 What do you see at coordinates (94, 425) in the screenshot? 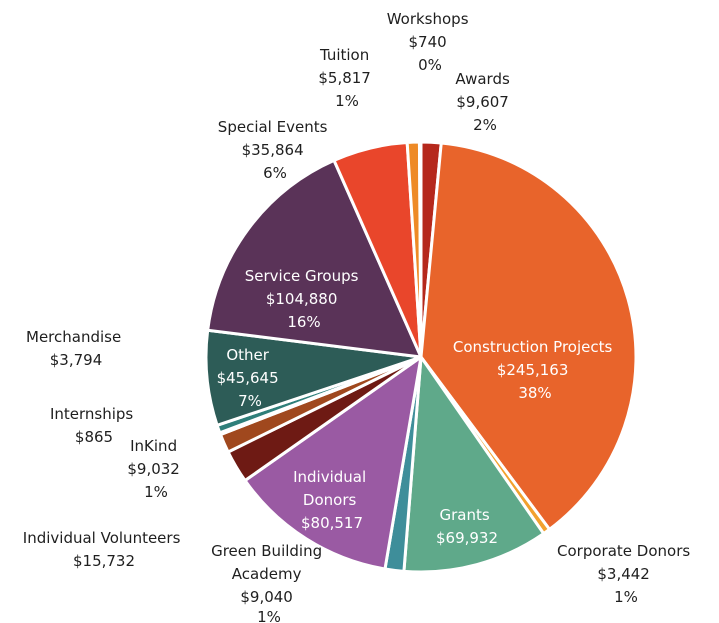
I see `label-internships: Internships $865` at bounding box center [94, 425].